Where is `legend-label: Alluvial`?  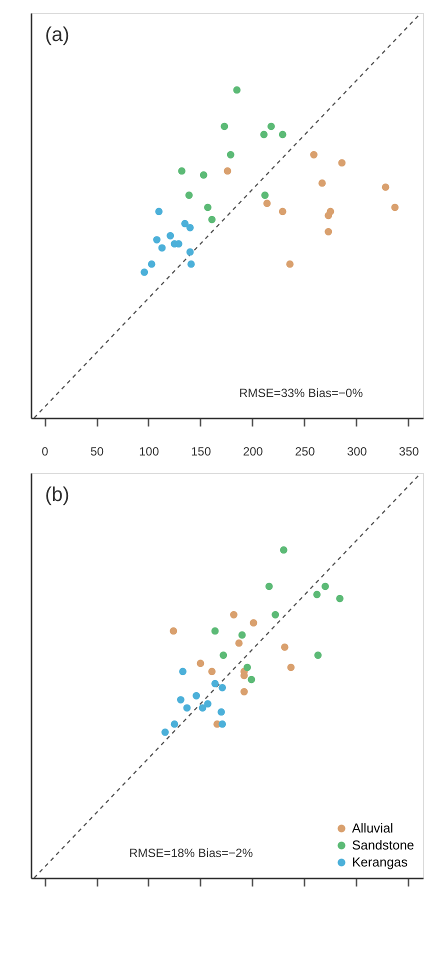 legend-label: Alluvial is located at coordinates (373, 828).